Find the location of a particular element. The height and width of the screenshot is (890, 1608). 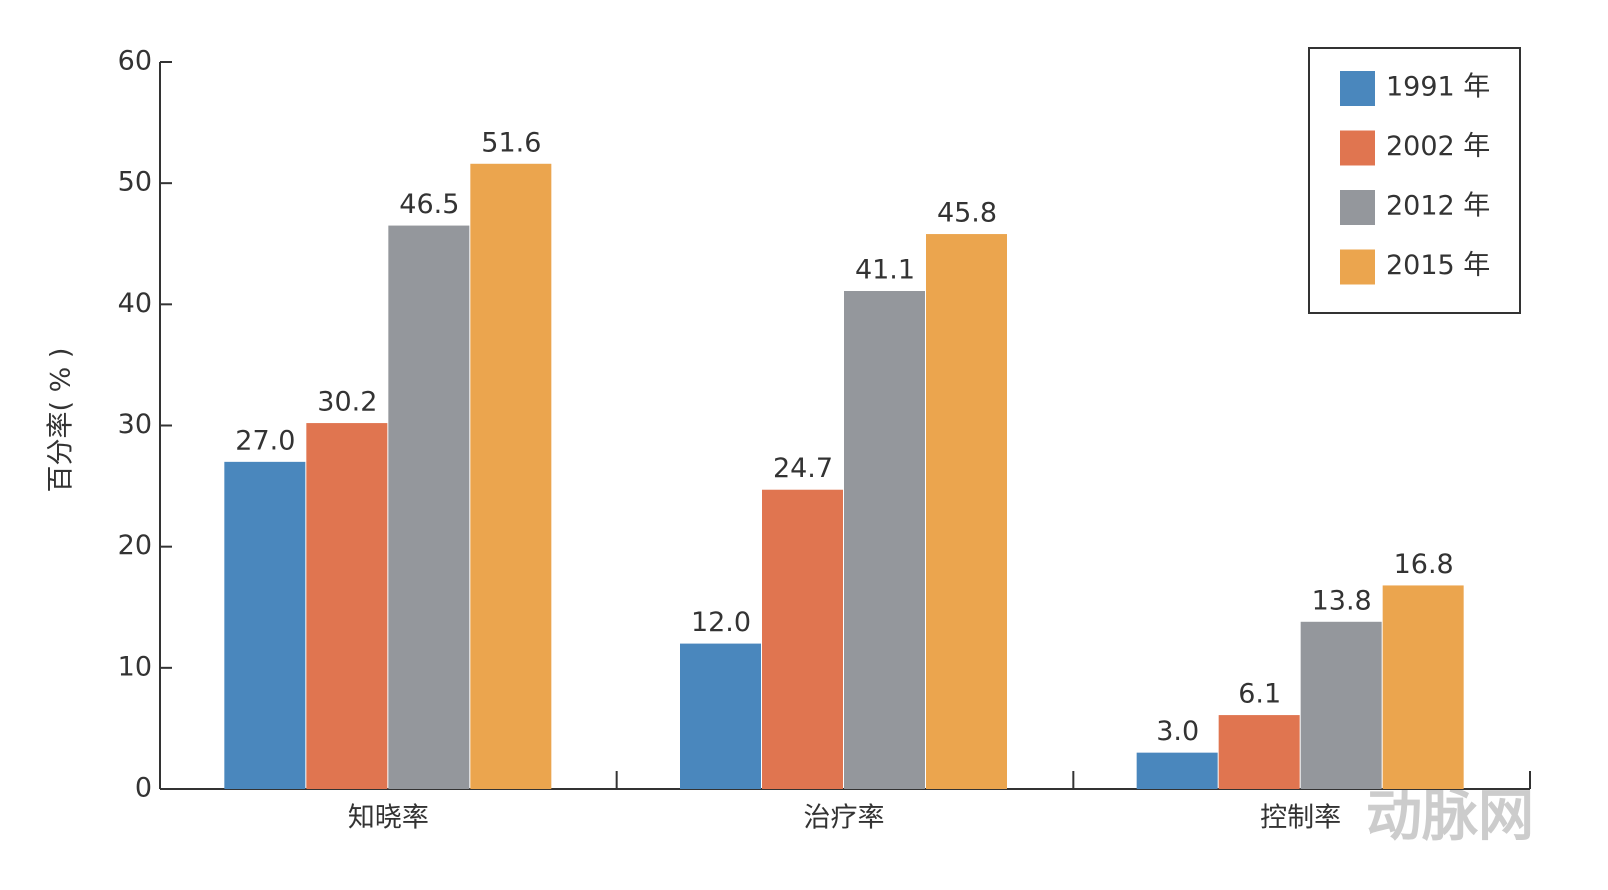

y-tick-label: 20 is located at coordinates (135, 545).